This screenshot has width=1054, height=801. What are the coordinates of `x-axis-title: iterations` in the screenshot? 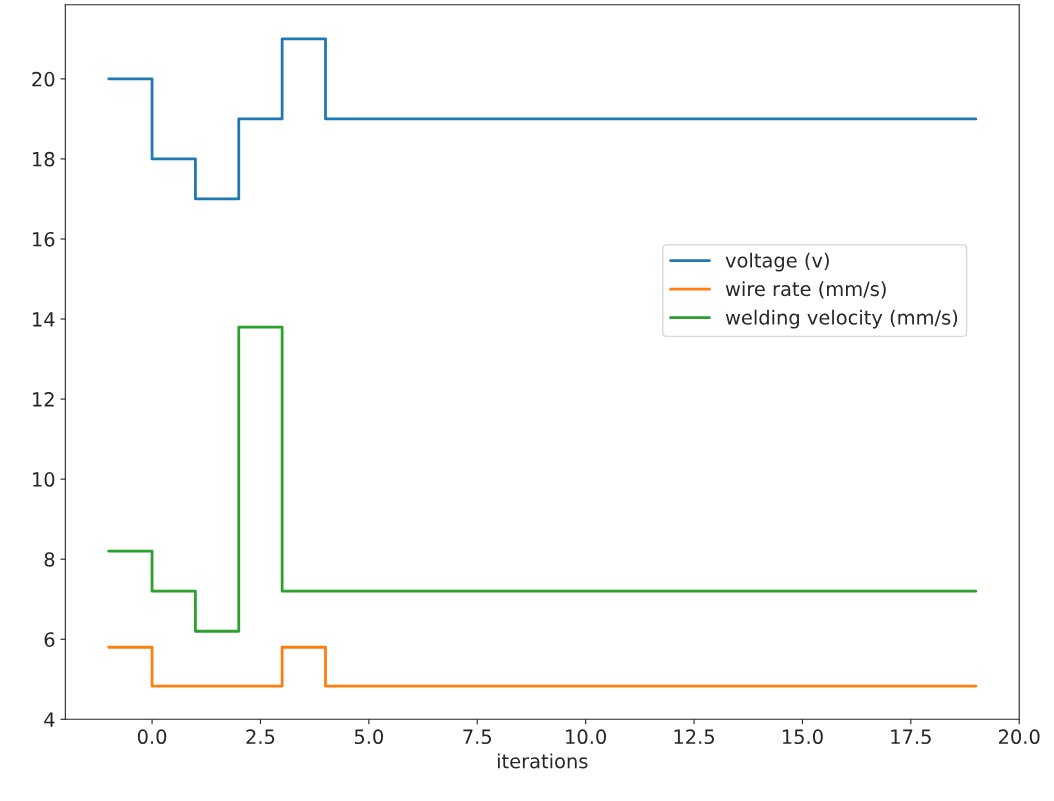 It's located at (542, 761).